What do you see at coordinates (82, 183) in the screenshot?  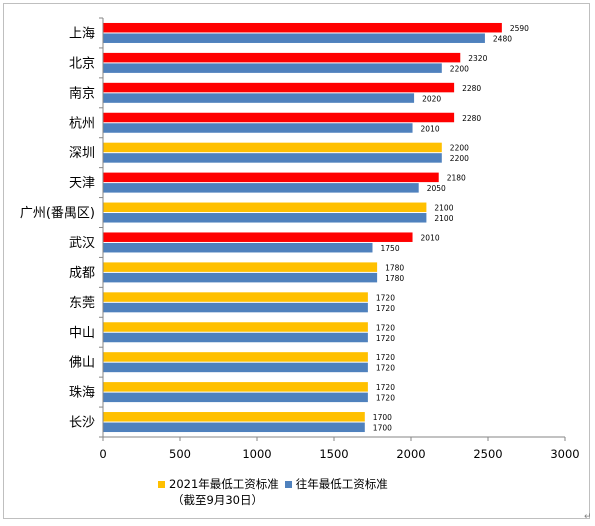 I see `category-label: 天津` at bounding box center [82, 183].